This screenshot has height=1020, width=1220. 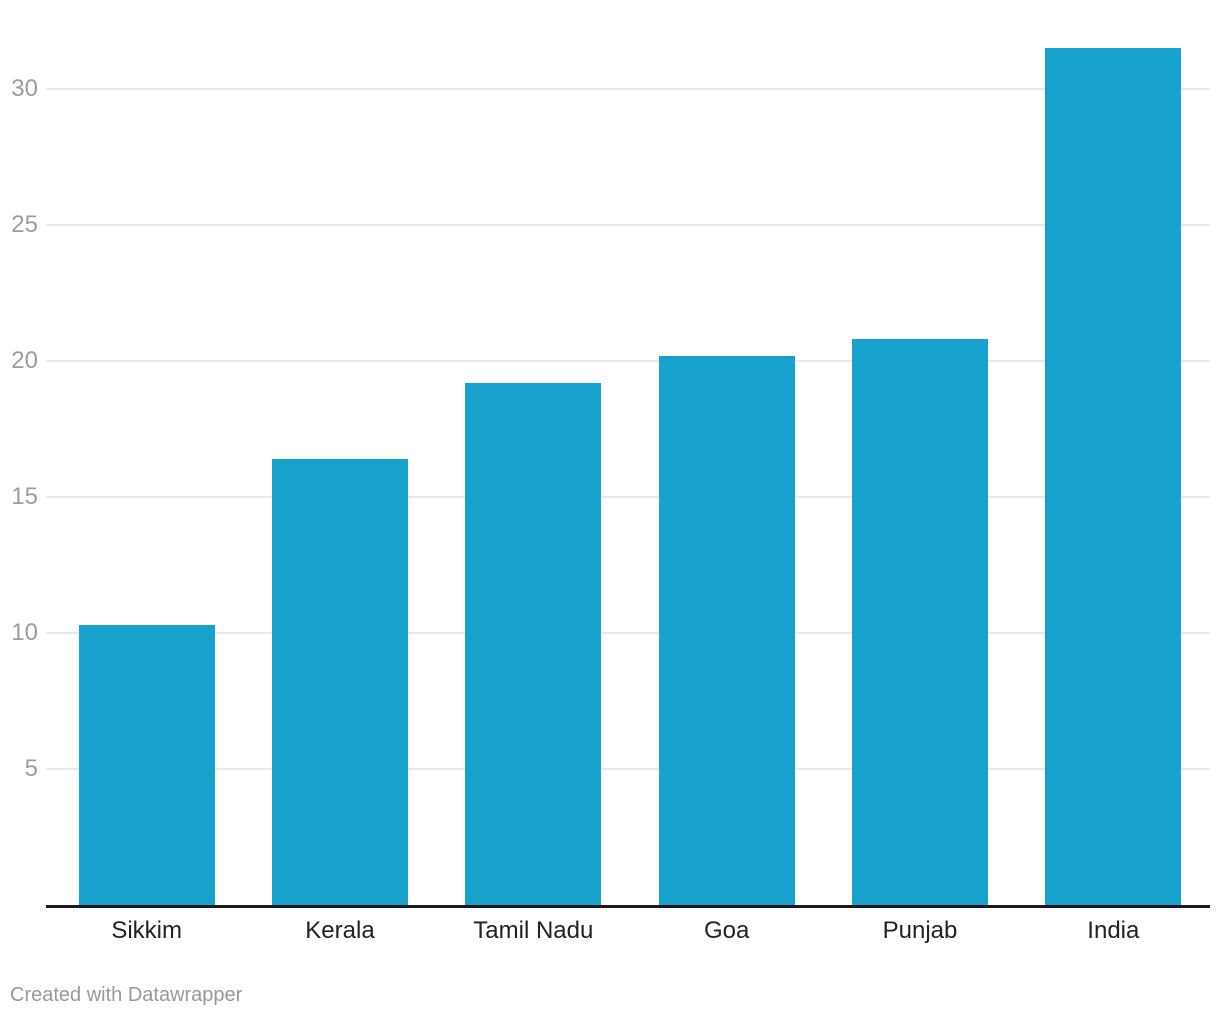 What do you see at coordinates (1113, 476) in the screenshot?
I see `bar-india` at bounding box center [1113, 476].